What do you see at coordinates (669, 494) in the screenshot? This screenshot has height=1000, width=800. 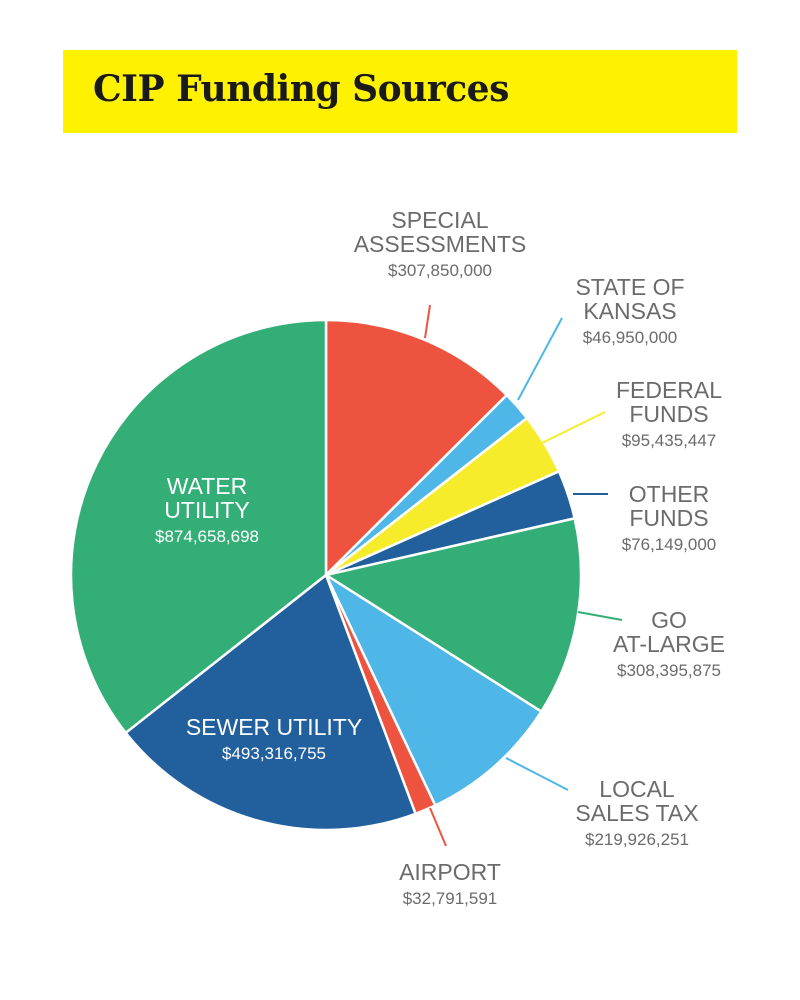 I see `label-name-other-funds: OTHER` at bounding box center [669, 494].